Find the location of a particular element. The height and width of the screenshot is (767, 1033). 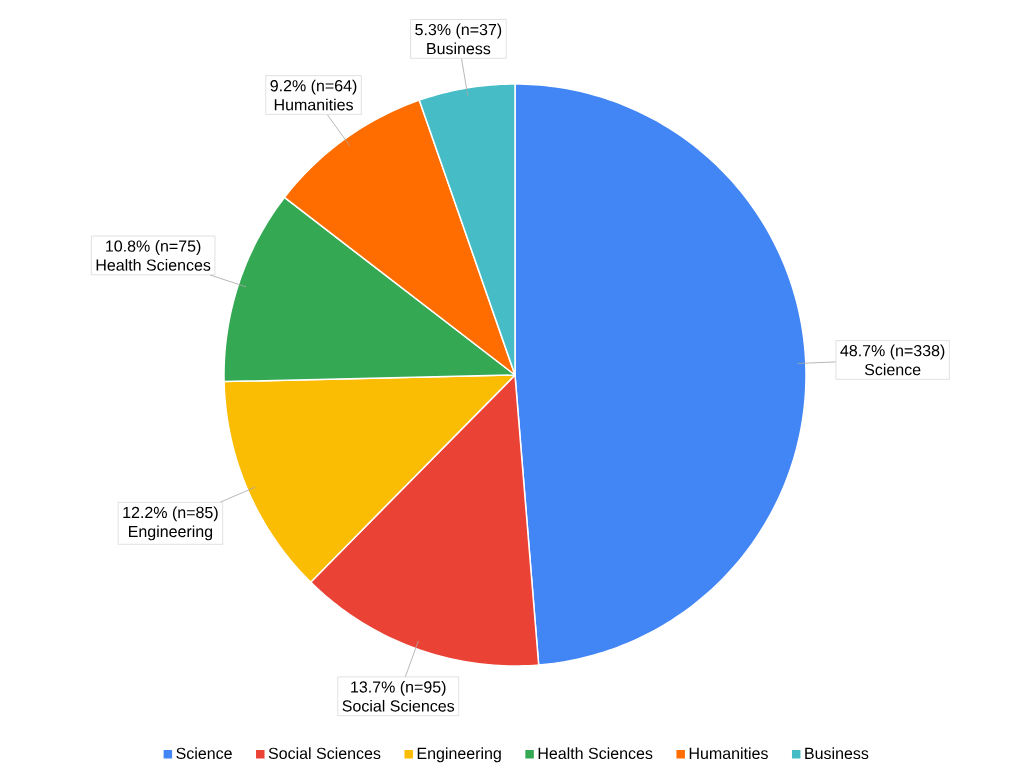

slice-label: Humanities is located at coordinates (313, 104).